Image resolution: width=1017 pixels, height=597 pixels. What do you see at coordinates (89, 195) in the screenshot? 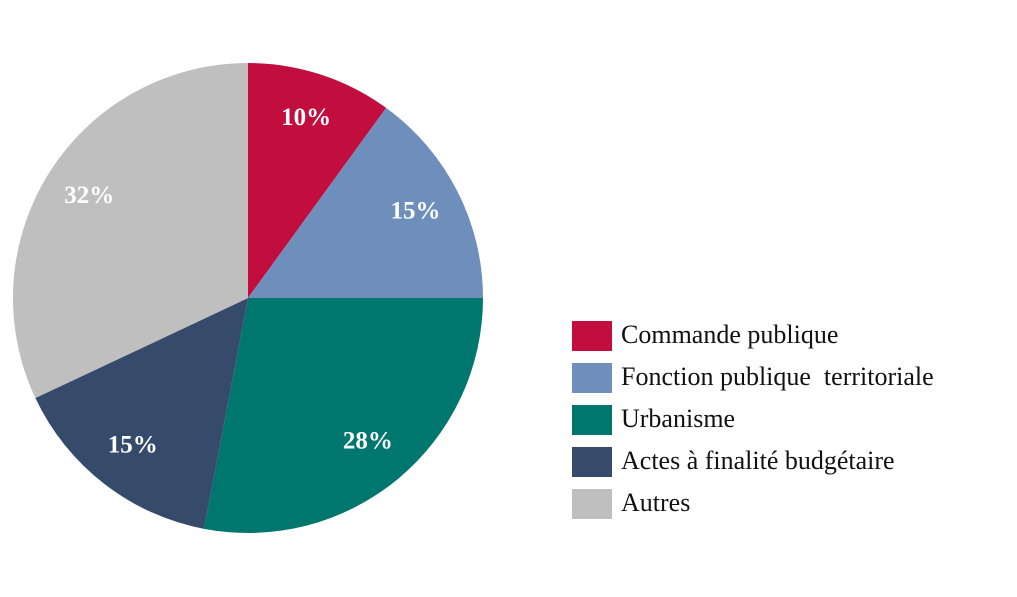
I see `value-label: 32%` at bounding box center [89, 195].